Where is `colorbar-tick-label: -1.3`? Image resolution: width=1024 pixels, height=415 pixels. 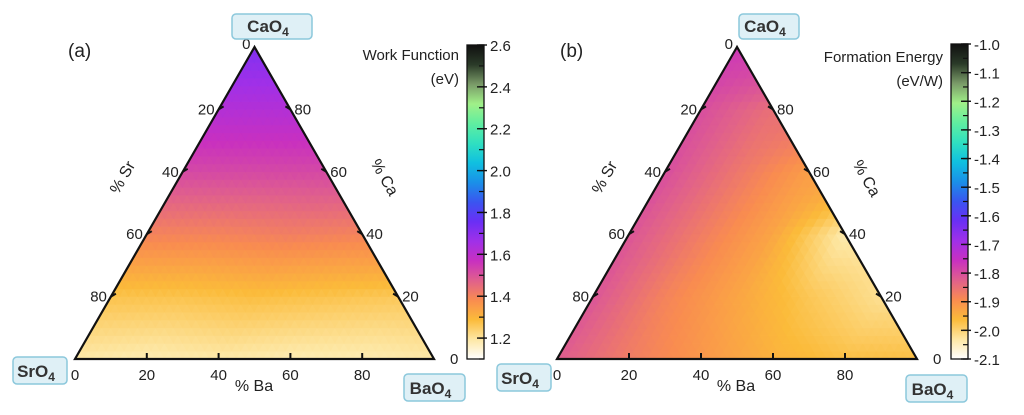 colorbar-tick-label: -1.3 is located at coordinates (987, 131).